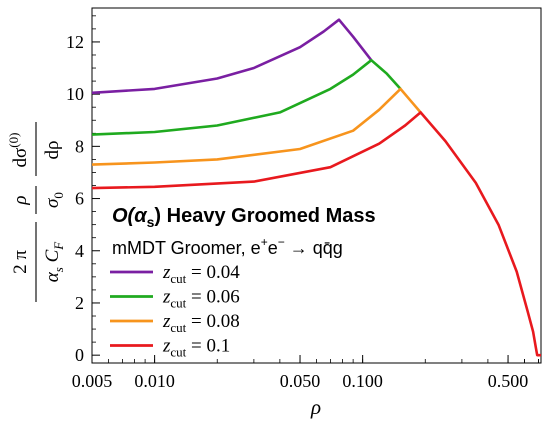 The image size is (545, 422). What do you see at coordinates (92, 381) in the screenshot?
I see `x-tick-label: 0.005` at bounding box center [92, 381].